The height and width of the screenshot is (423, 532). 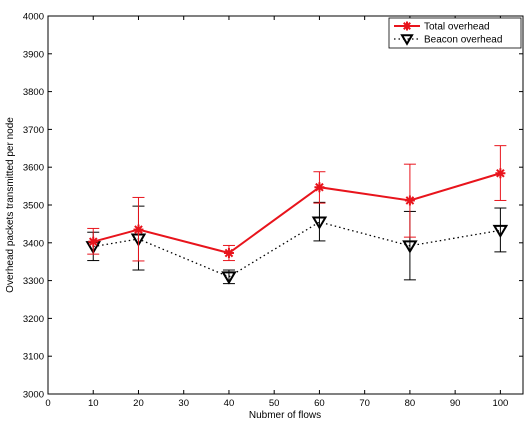 I want to click on y-tick-label: 3200, so click(x=33, y=319).